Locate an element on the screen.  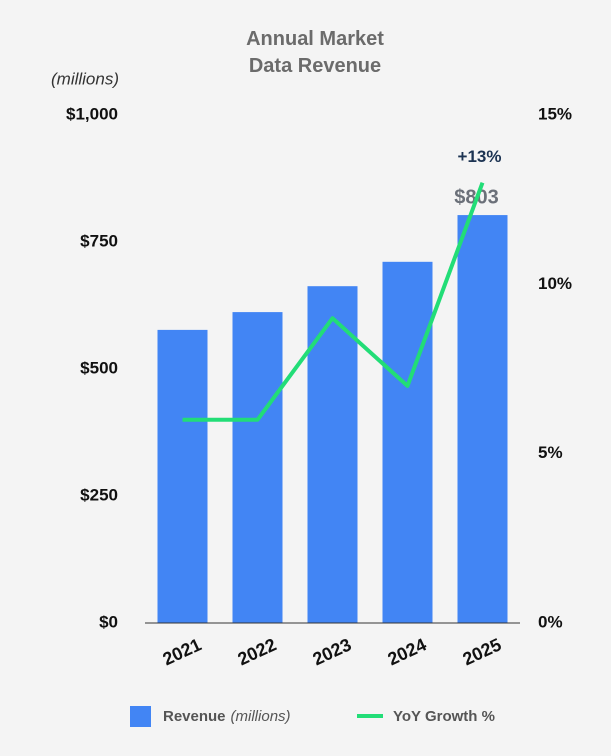
y-tick-label: $250 is located at coordinates (99, 494).